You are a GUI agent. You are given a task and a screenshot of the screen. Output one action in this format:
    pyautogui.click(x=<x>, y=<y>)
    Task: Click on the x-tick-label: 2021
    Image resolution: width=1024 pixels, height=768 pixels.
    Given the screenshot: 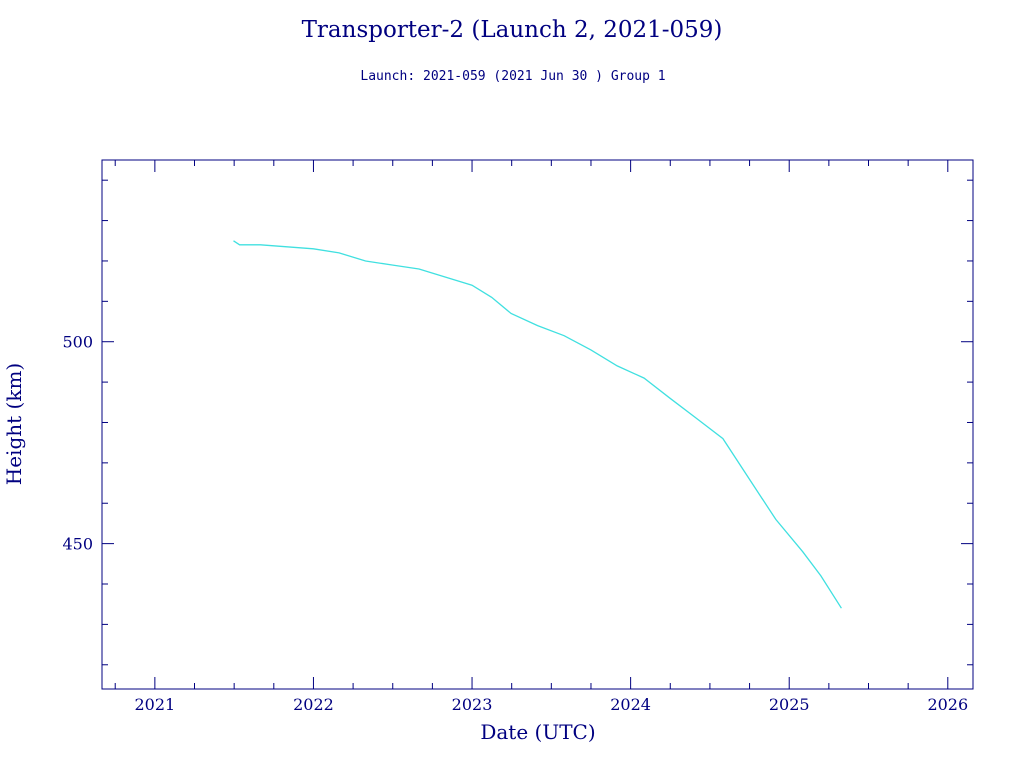 What is the action you would take?
    pyautogui.click(x=155, y=704)
    